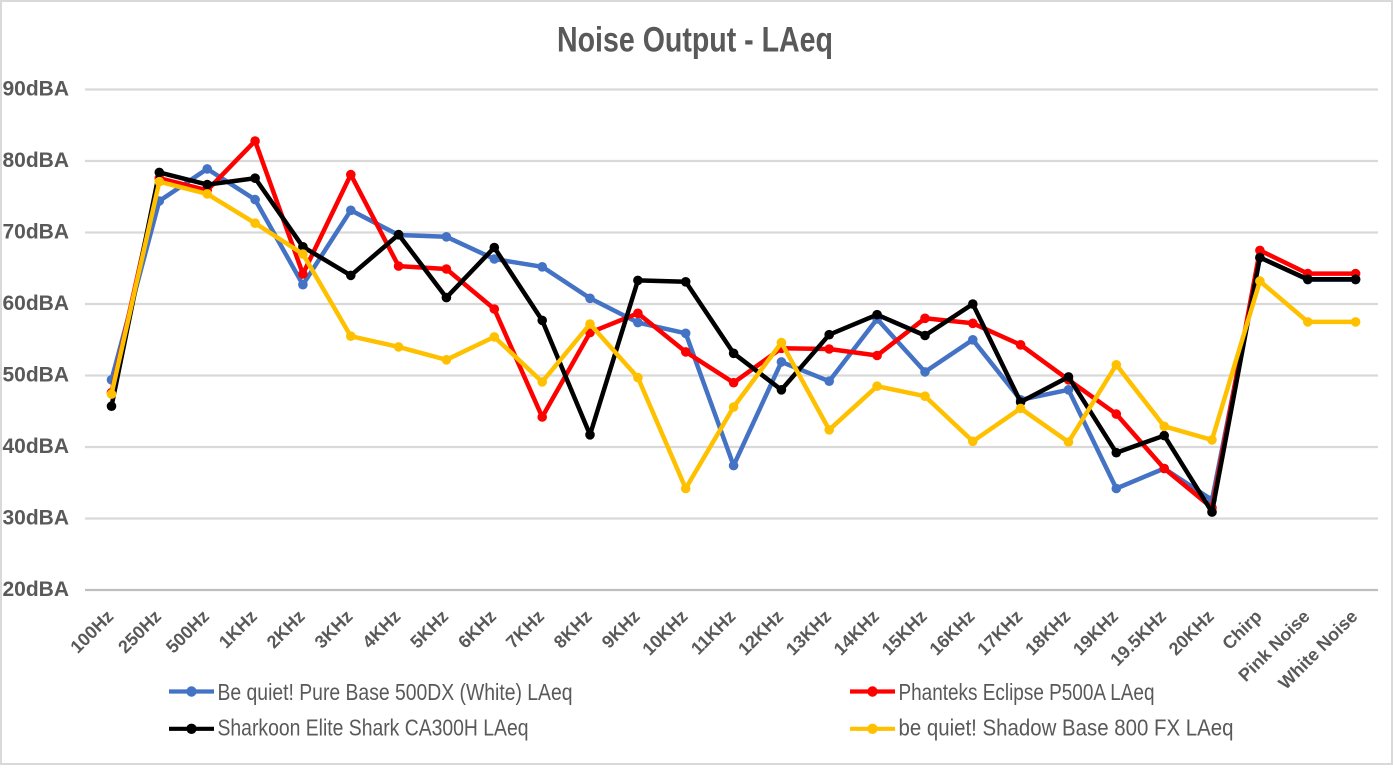 This screenshot has height=770, width=1393. What do you see at coordinates (35, 160) in the screenshot?
I see `svg-text: 80dBA` at bounding box center [35, 160].